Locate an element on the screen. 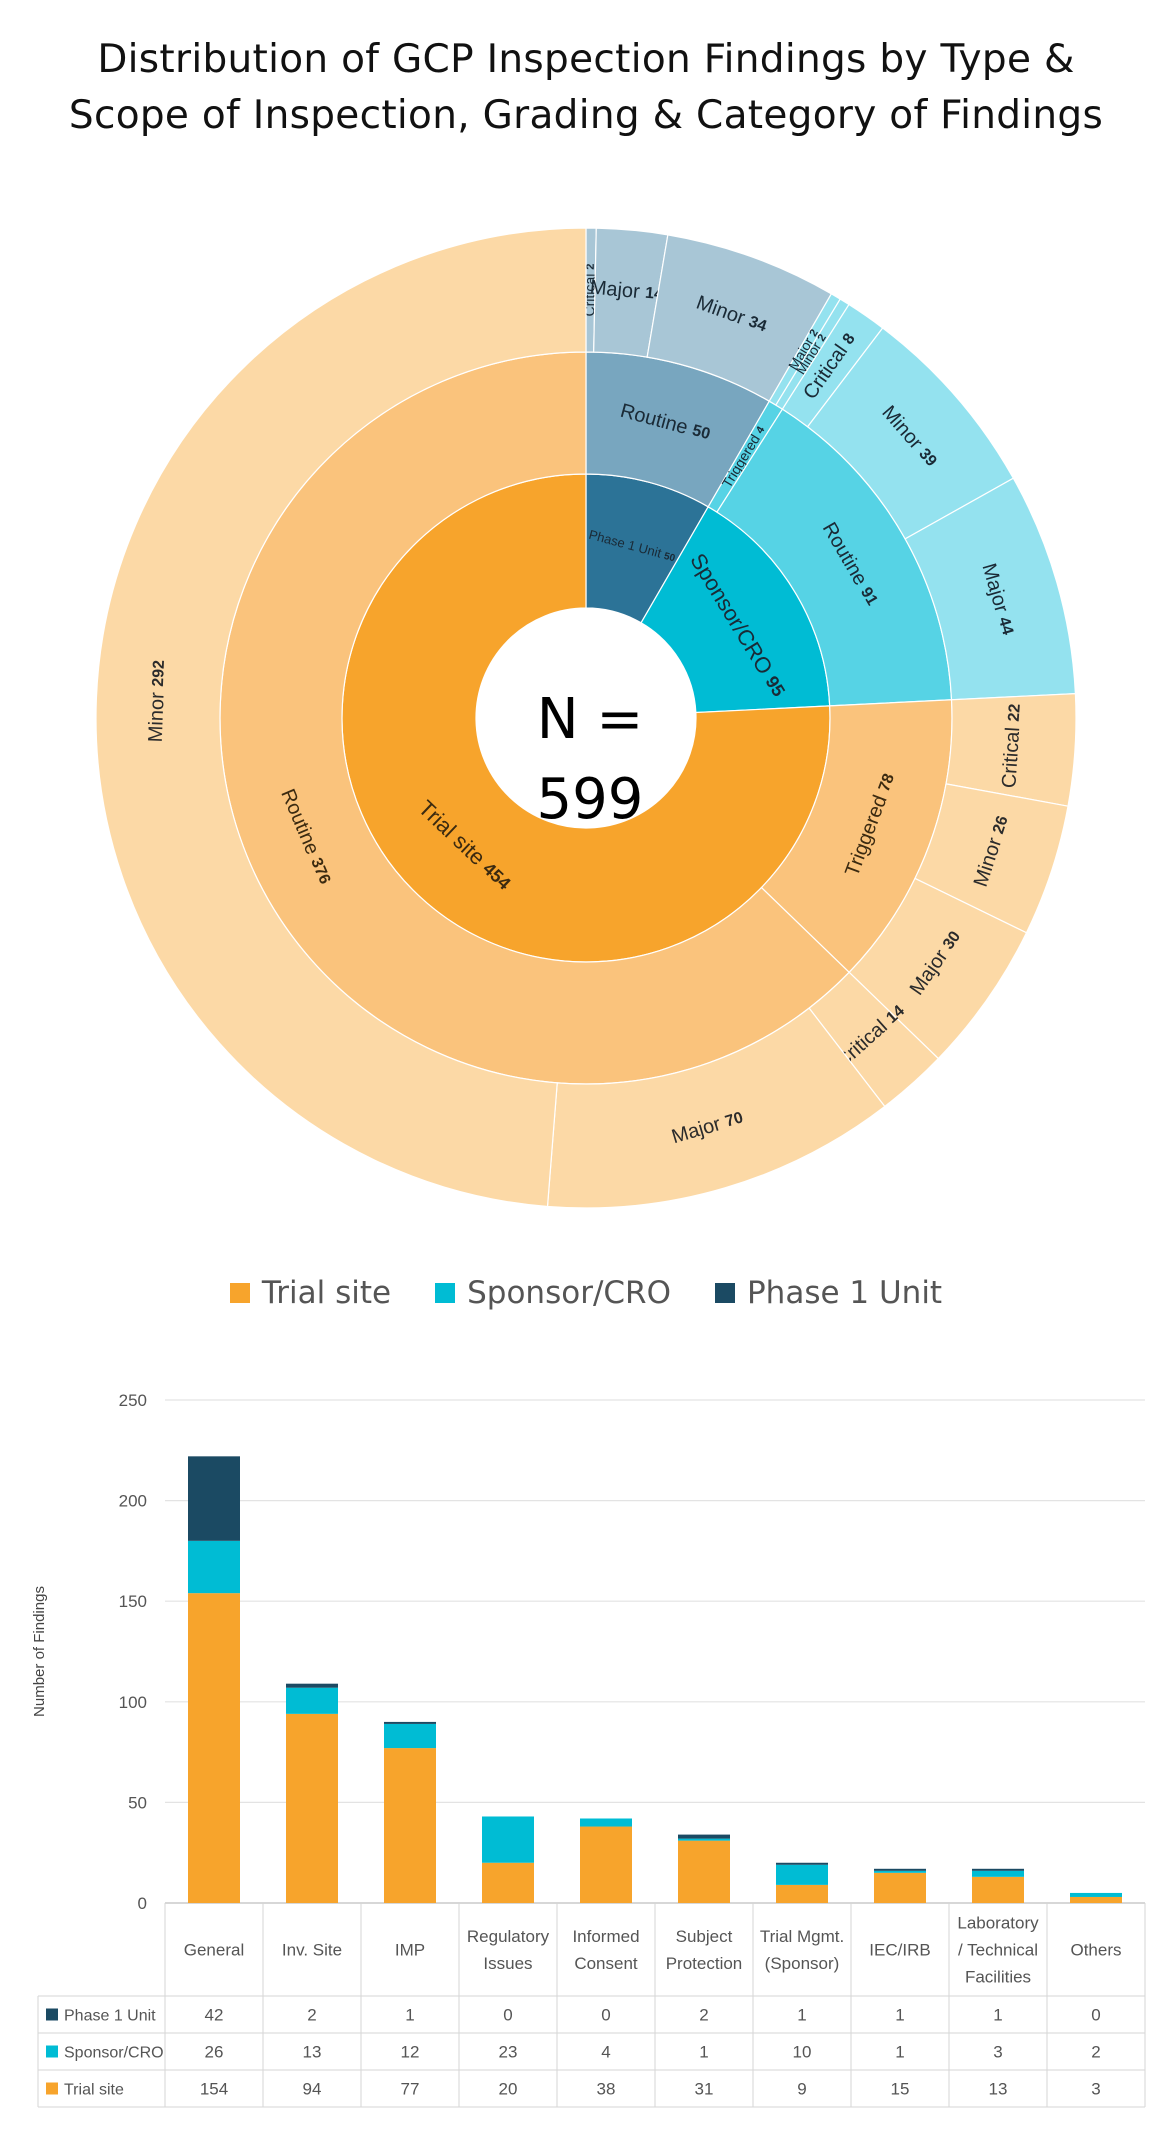  table-cell-phase-1-unit-laboratory-technical-facilities: 1 is located at coordinates (997, 2015).